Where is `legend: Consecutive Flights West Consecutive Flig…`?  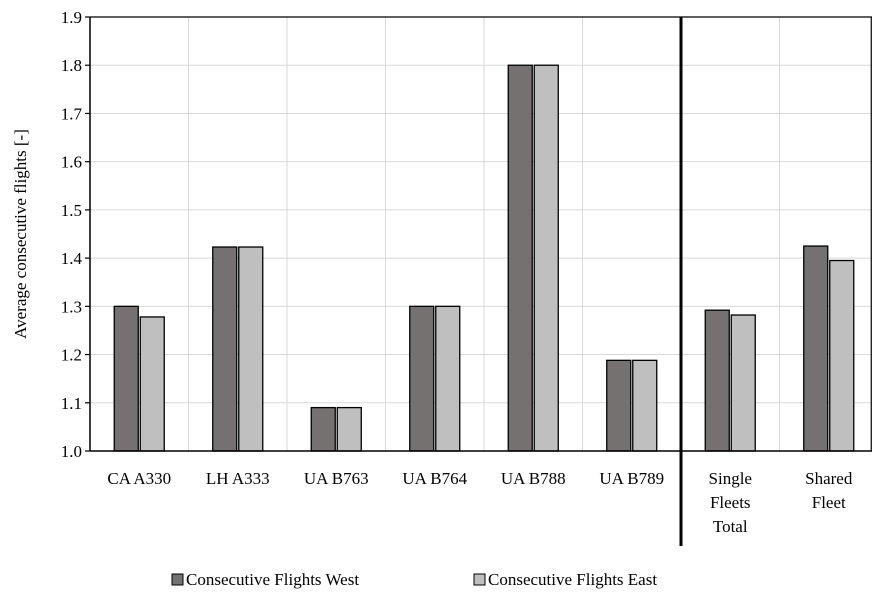 legend: Consecutive Flights West Consecutive Flig… is located at coordinates (414, 579).